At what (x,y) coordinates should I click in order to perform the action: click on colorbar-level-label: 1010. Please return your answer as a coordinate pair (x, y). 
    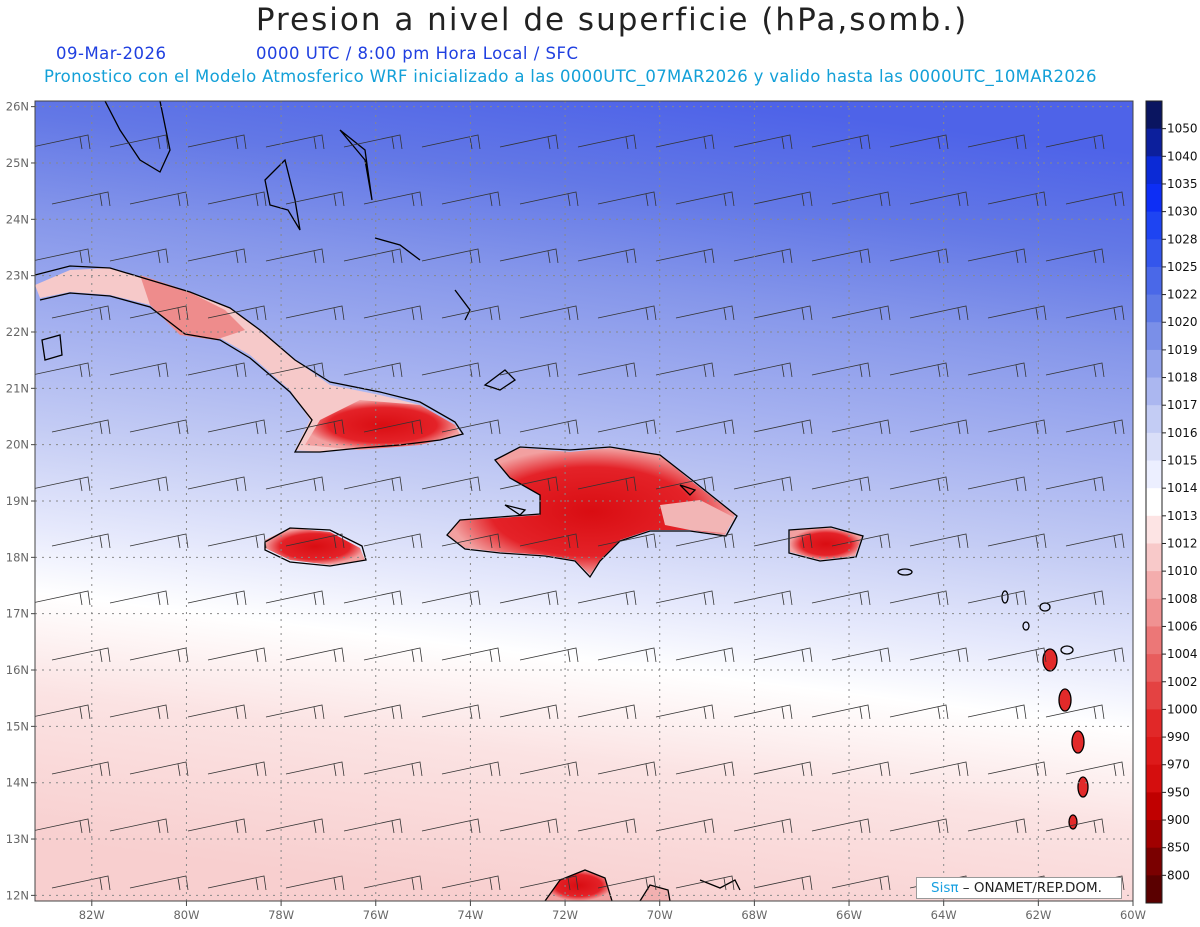
    Looking at the image, I should click on (1182, 571).